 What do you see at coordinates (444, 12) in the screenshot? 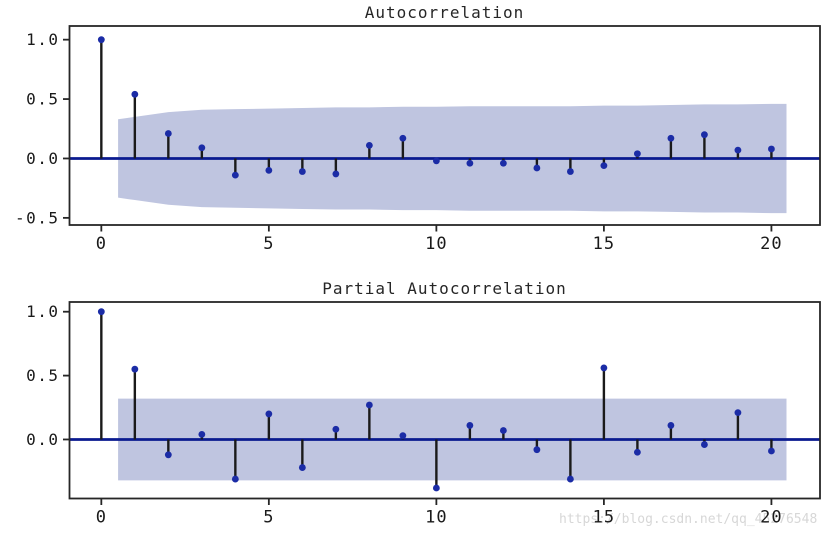
I see `acf-title: Autocorrelation` at bounding box center [444, 12].